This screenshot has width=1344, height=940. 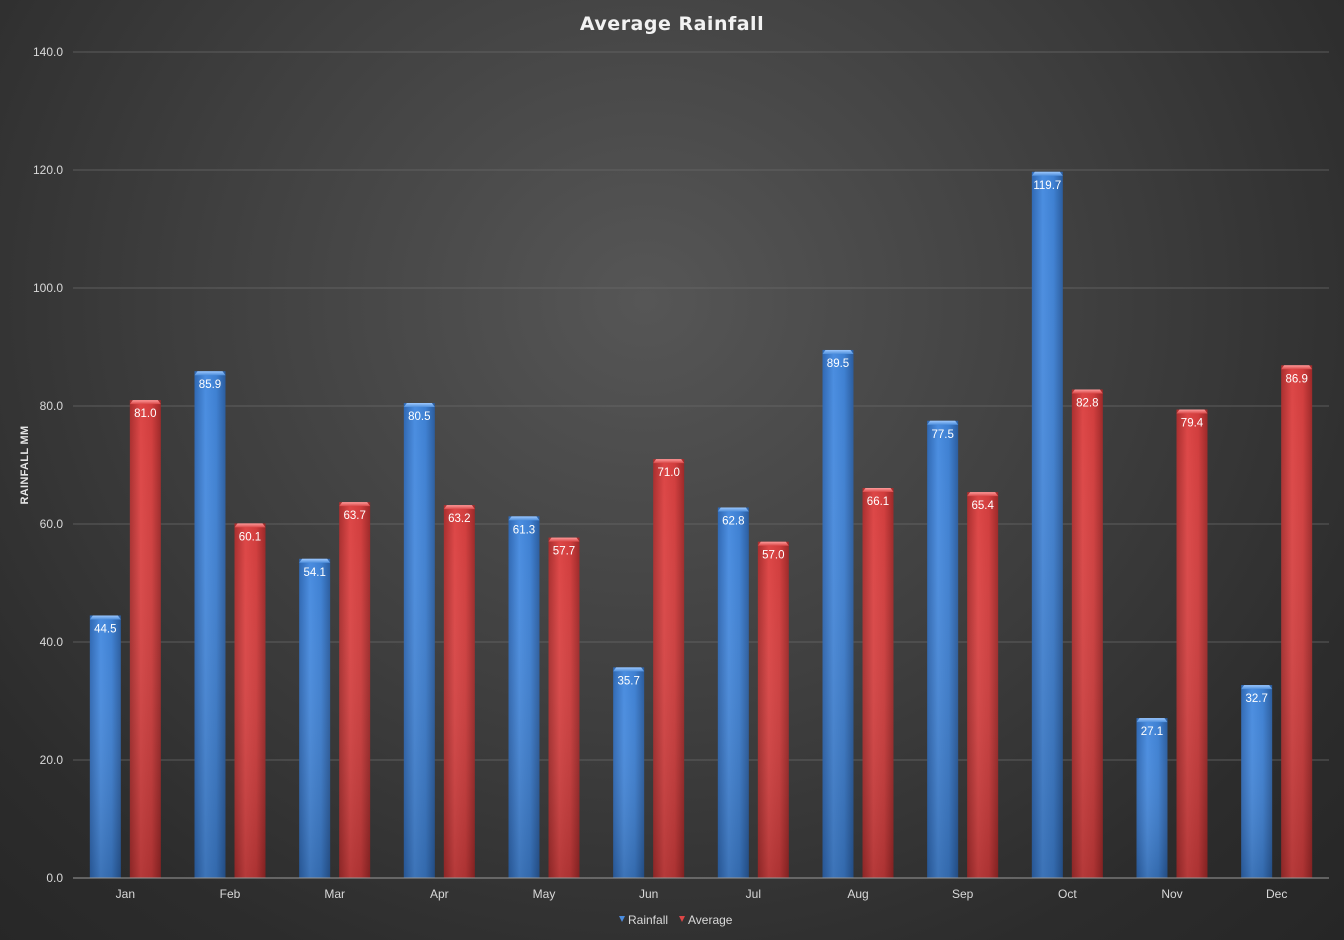 What do you see at coordinates (676, 920) in the screenshot?
I see `legend: Rainfall Average` at bounding box center [676, 920].